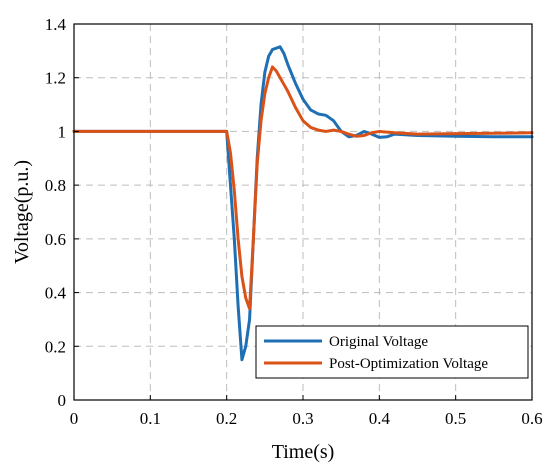 The height and width of the screenshot is (469, 550). Describe the element at coordinates (55, 239) in the screenshot. I see `y-tick-label: 0.6` at that location.